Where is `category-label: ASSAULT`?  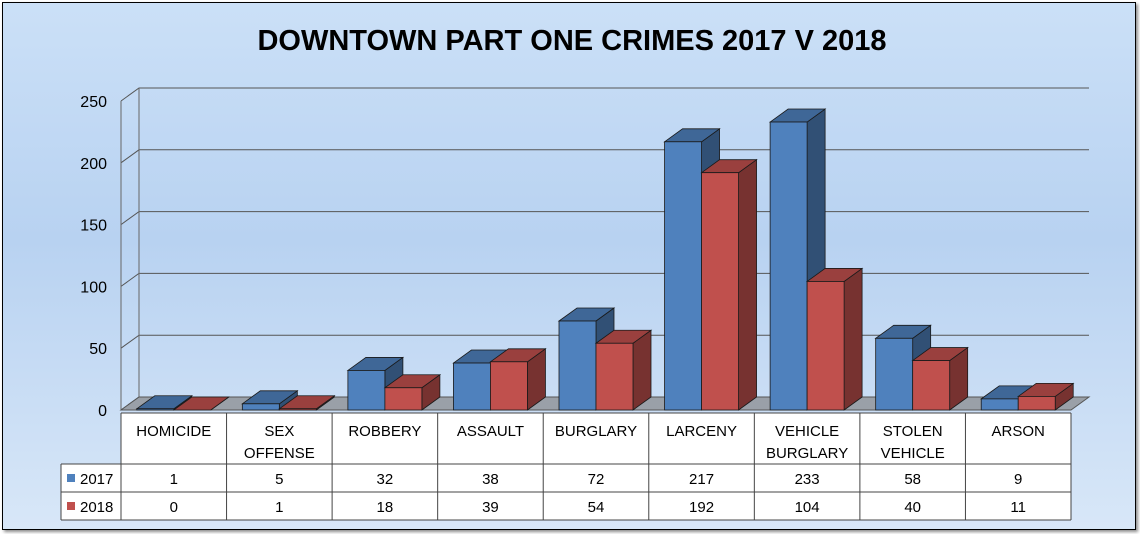
category-label: ASSAULT is located at coordinates (490, 431).